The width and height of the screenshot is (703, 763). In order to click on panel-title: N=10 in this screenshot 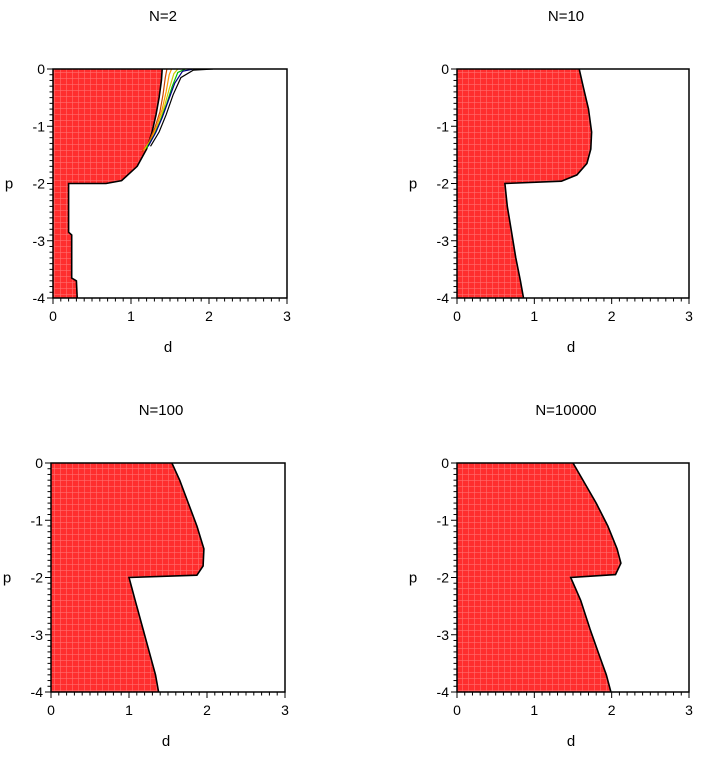, I will do `click(566, 16)`.